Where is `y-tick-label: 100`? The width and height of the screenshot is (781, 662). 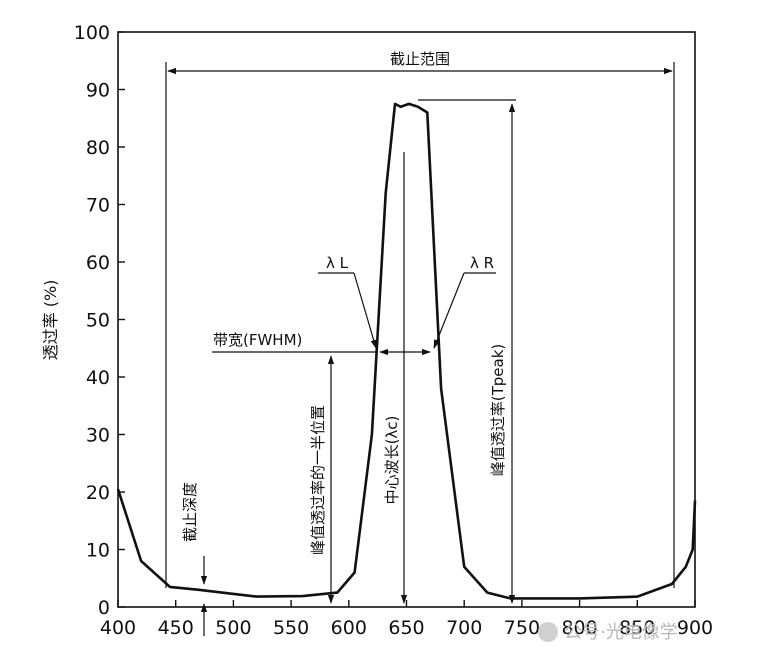
y-tick-label: 100 is located at coordinates (92, 33).